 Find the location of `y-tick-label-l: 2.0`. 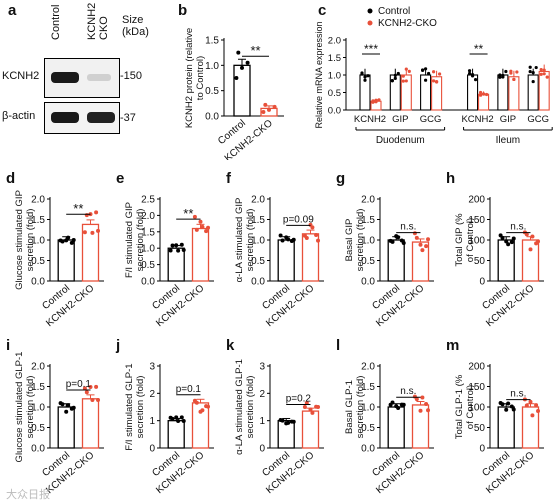

y-tick-label-l: 2.0 is located at coordinates (368, 367).